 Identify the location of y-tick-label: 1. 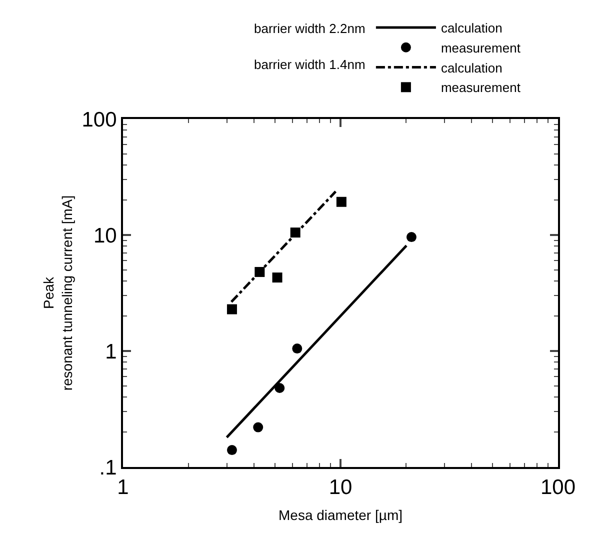
(111, 352).